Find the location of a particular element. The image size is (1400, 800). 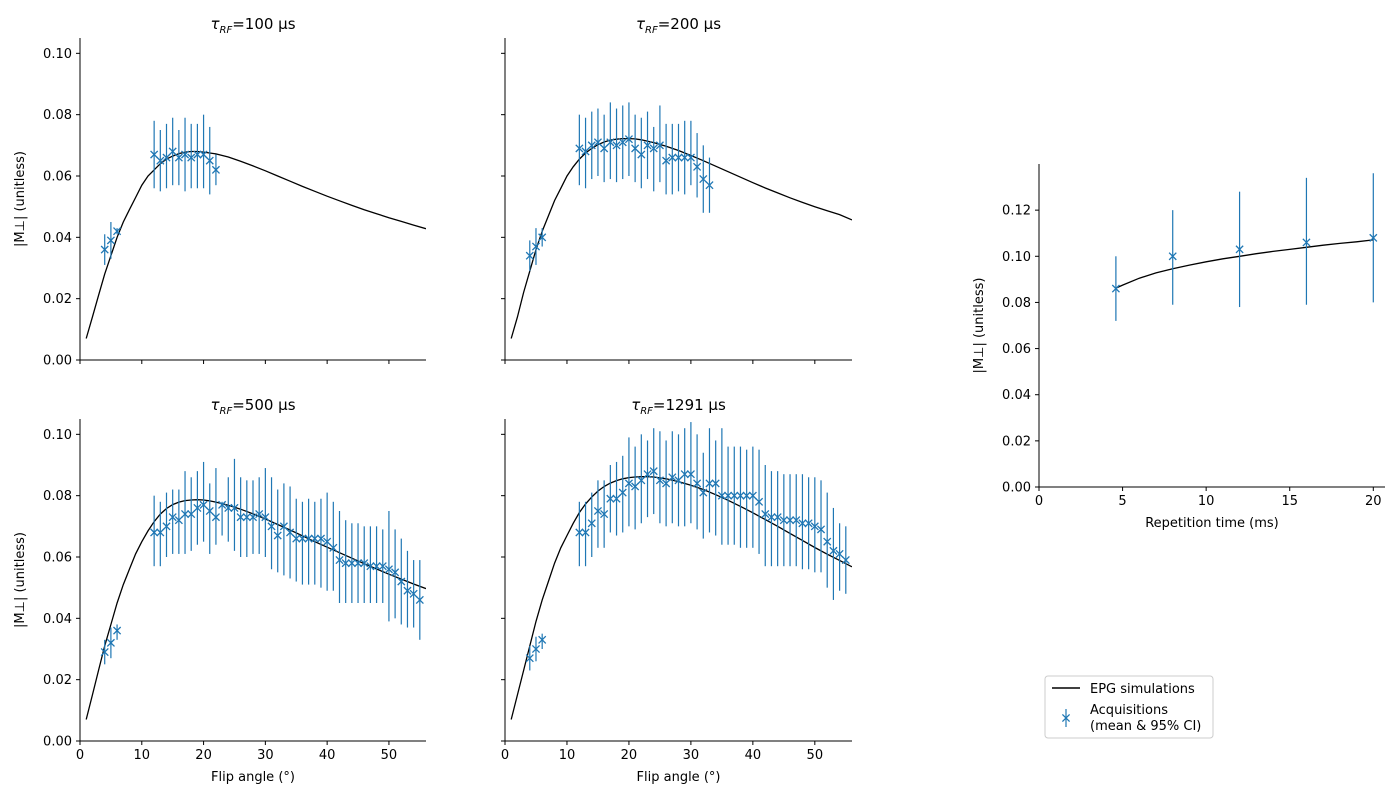

legend-acq-label: Acquisitions is located at coordinates (1129, 710).